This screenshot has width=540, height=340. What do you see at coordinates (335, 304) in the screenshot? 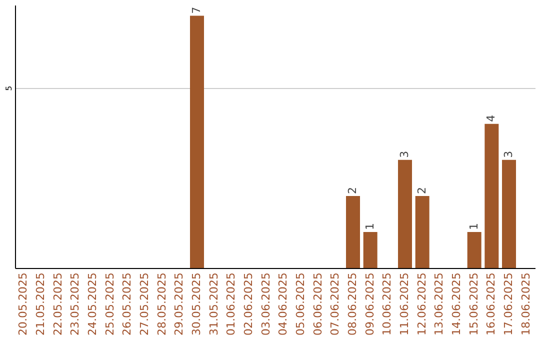
I see `x-tick-label: 07.06.2025` at bounding box center [335, 304].